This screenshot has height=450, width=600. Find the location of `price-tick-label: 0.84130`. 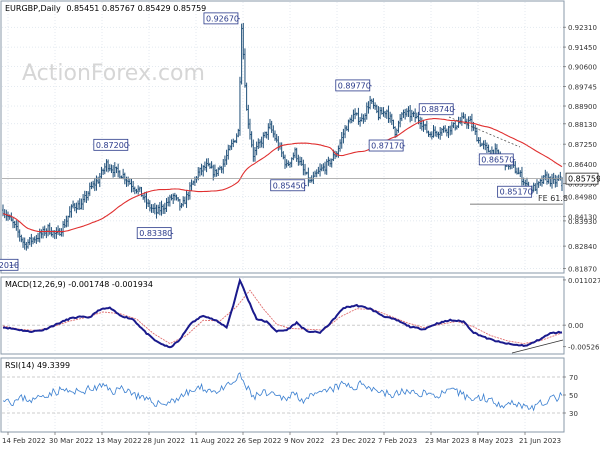

price-tick-label: 0.84130 is located at coordinates (582, 217).